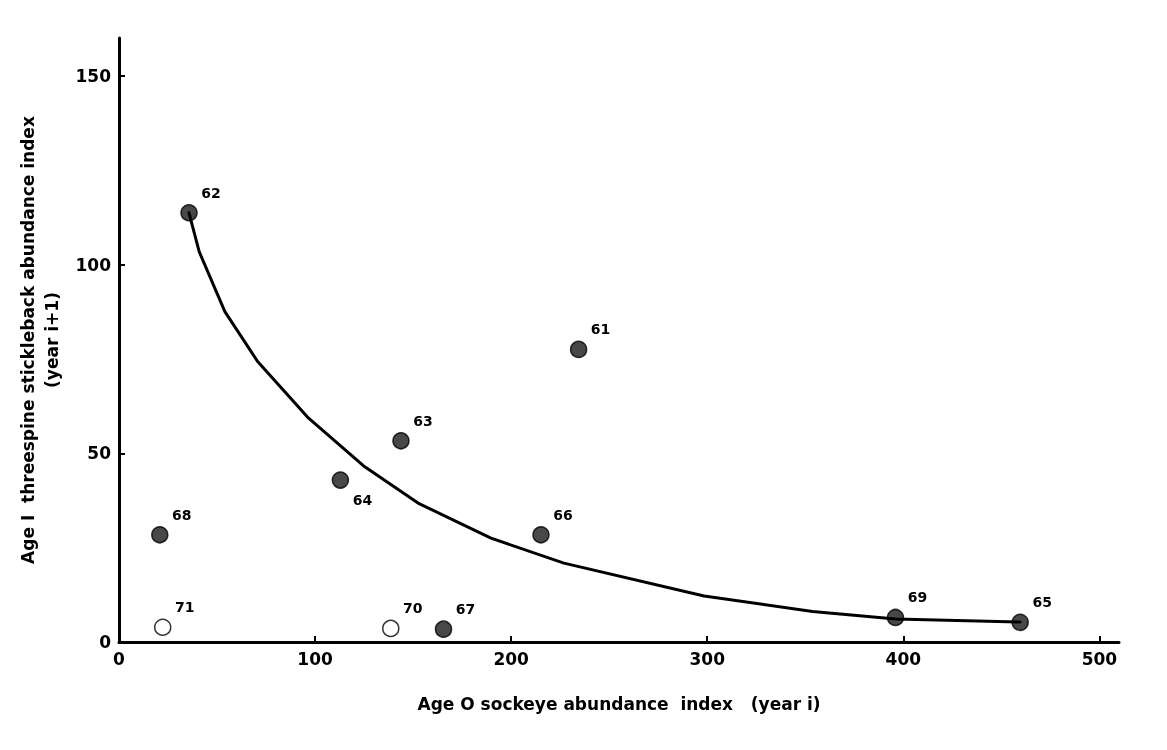 This screenshot has width=1167, height=750. What do you see at coordinates (413, 608) in the screenshot?
I see `annotation: 70` at bounding box center [413, 608].